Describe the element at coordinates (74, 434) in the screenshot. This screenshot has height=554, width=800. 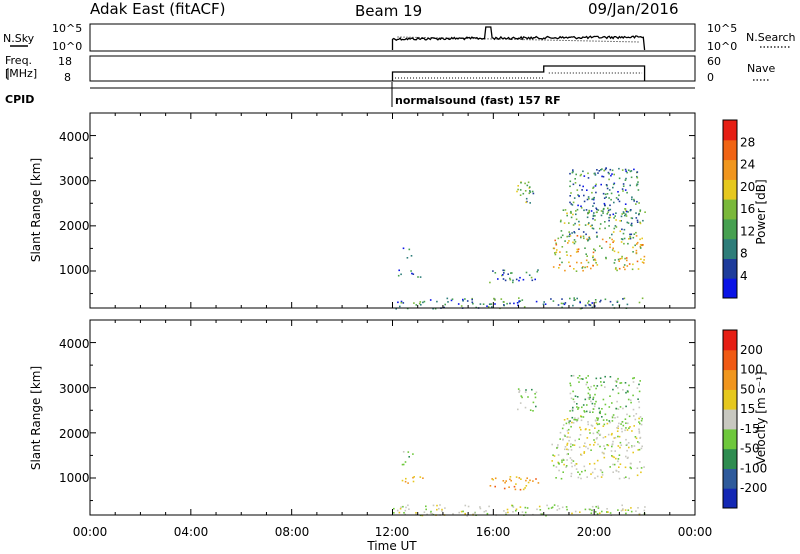
I see `vel-ytick-2000: 2000` at that location.